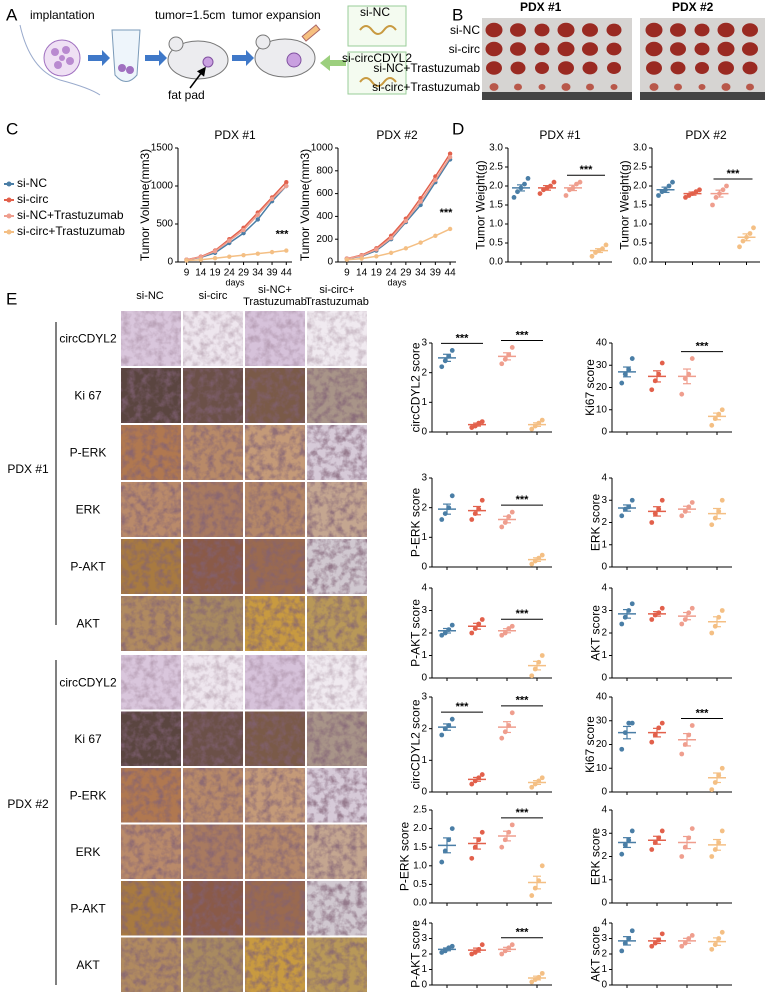 The width and height of the screenshot is (768, 999). Describe the element at coordinates (11, 298) in the screenshot. I see `panel-label: E` at that location.